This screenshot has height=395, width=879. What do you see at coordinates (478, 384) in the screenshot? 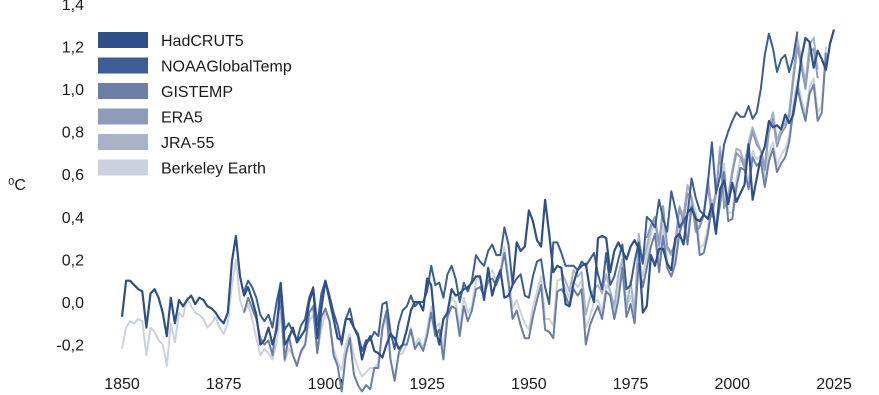
I see `x-axis-tick-labels: 1850 1875 1900 1925 1950 1975 2000 2025` at bounding box center [478, 384].